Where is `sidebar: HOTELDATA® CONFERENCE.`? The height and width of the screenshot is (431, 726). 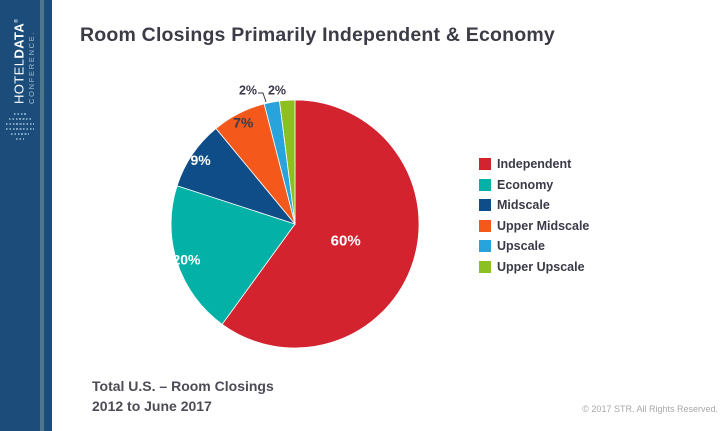
sidebar: HOTELDATA® CONFERENCE. is located at coordinates (26, 215).